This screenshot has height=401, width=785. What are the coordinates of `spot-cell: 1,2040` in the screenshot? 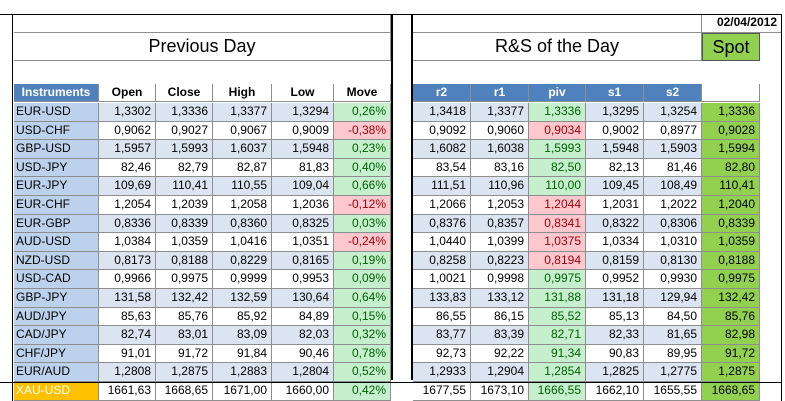 It's located at (731, 205).